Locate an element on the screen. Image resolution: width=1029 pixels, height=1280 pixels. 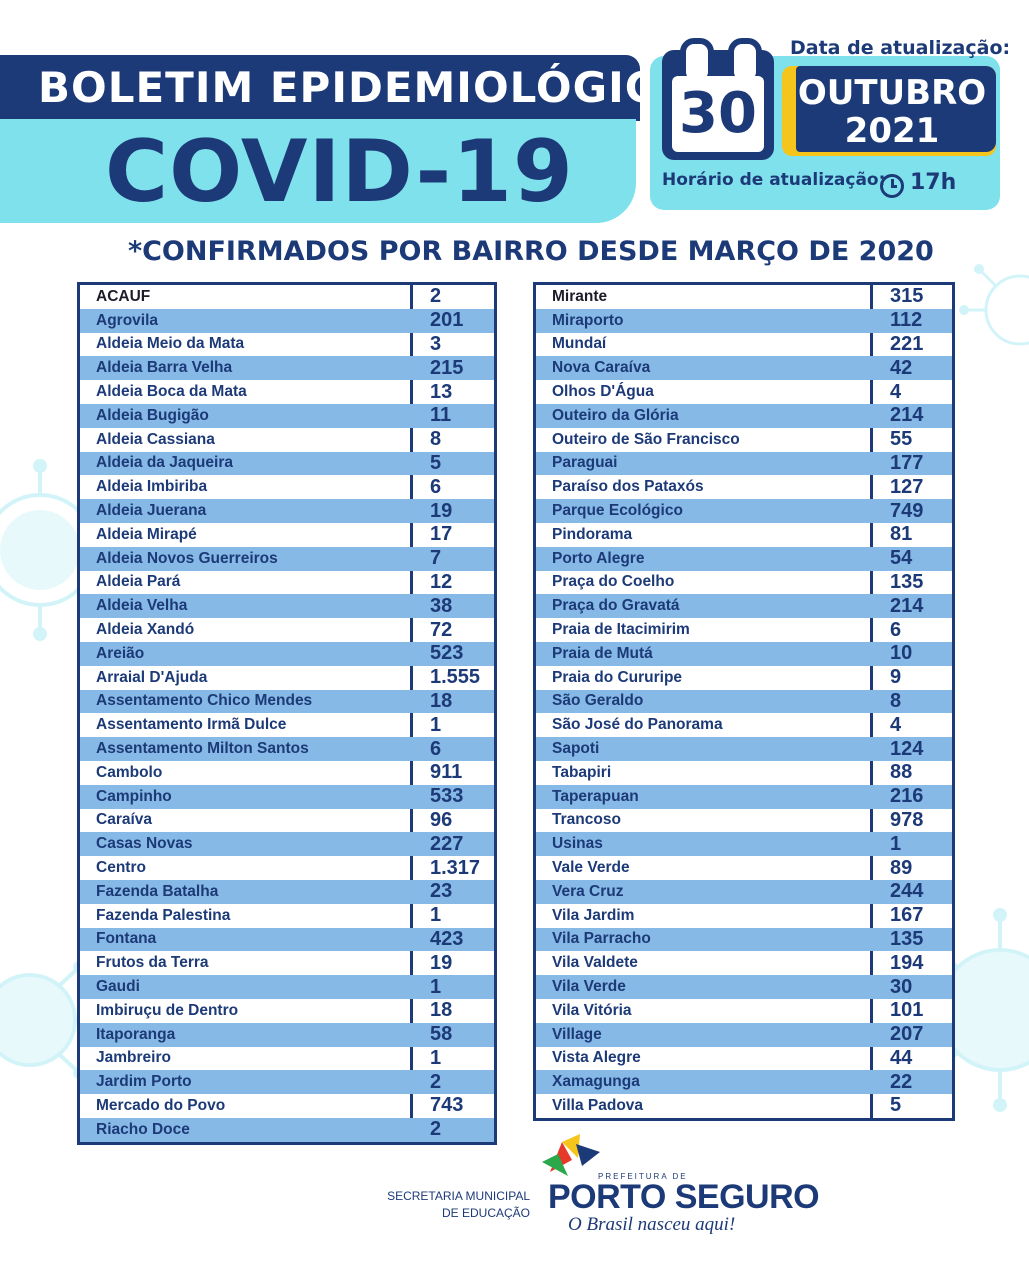
table-row: Campinho 533 is located at coordinates (287, 796).